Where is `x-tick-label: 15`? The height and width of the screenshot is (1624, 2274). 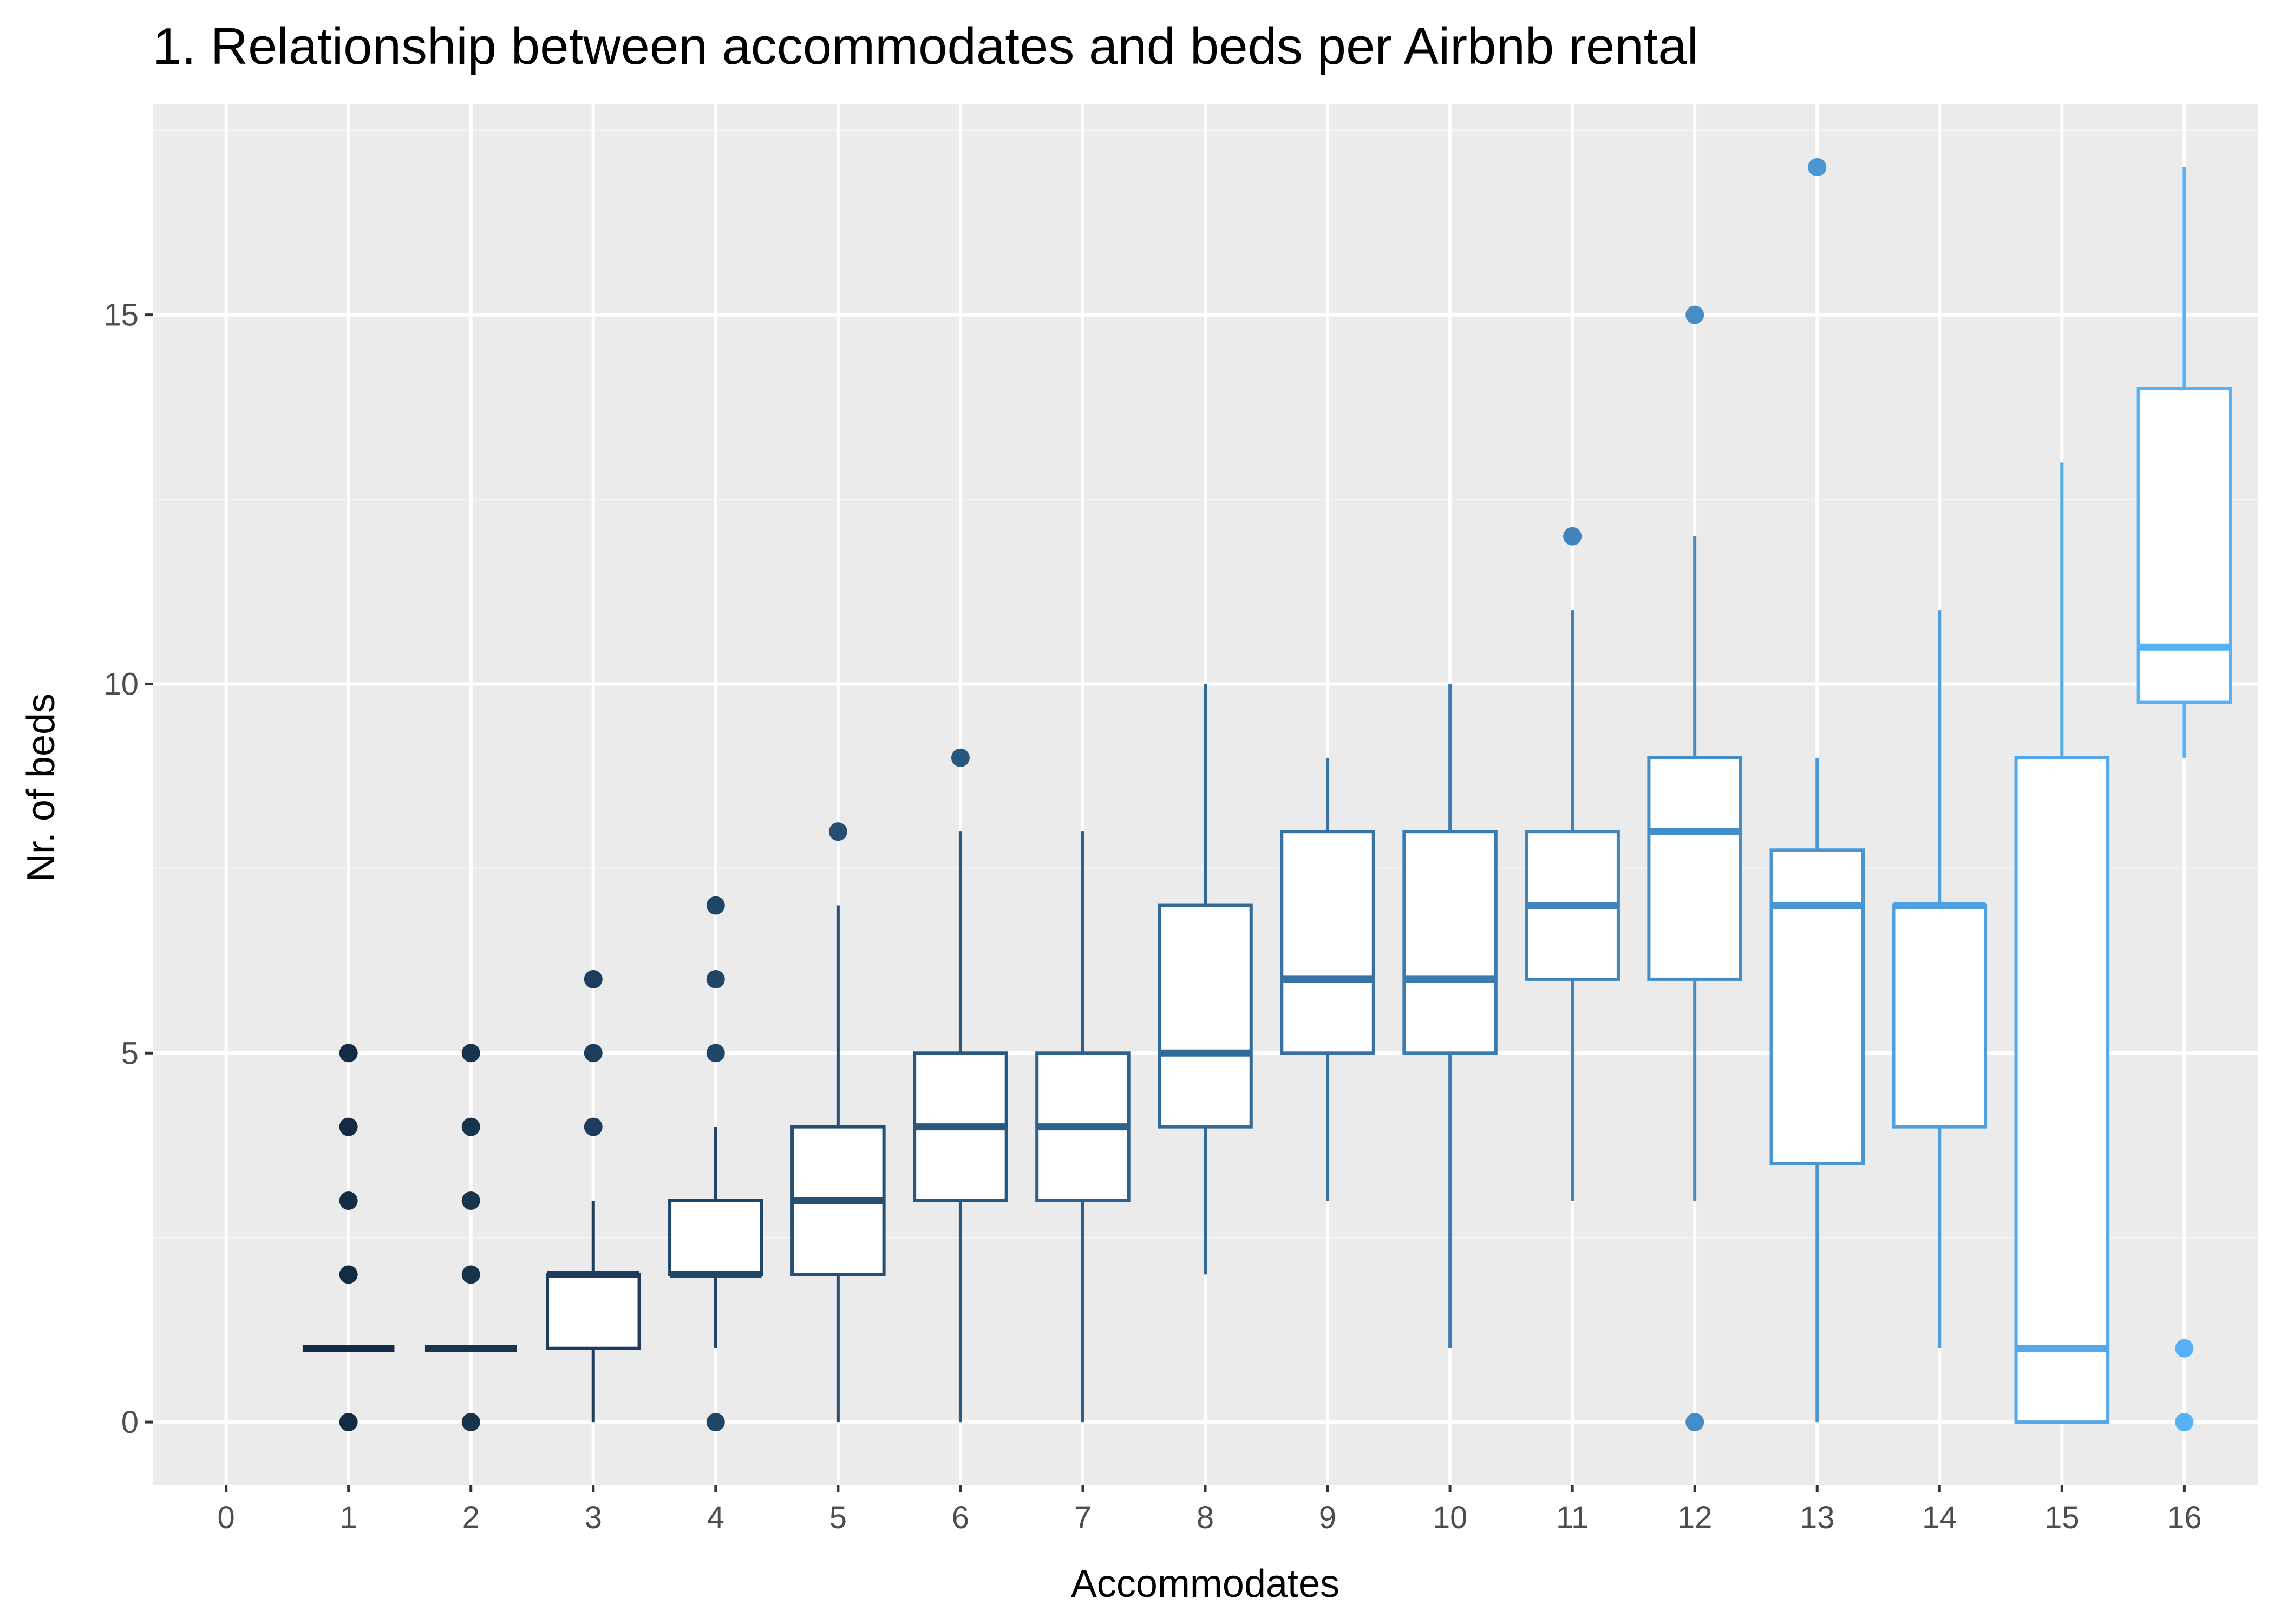 x-tick-label: 15 is located at coordinates (2062, 1518).